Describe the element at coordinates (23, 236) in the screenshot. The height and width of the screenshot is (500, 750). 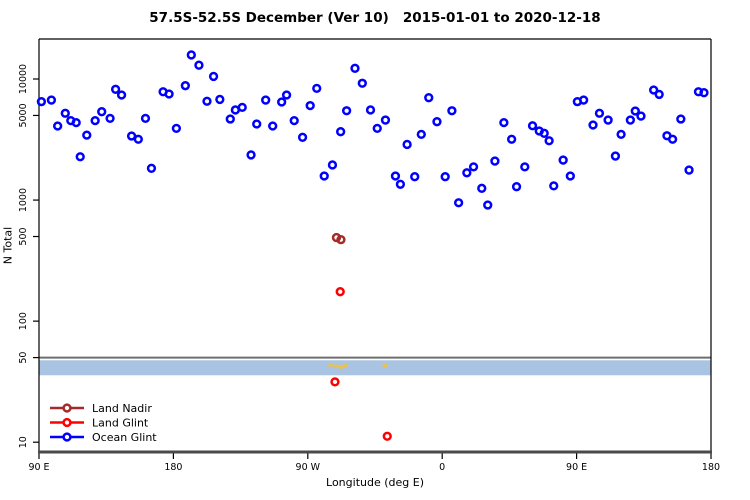
I see `y-tick-label: 500` at that location.